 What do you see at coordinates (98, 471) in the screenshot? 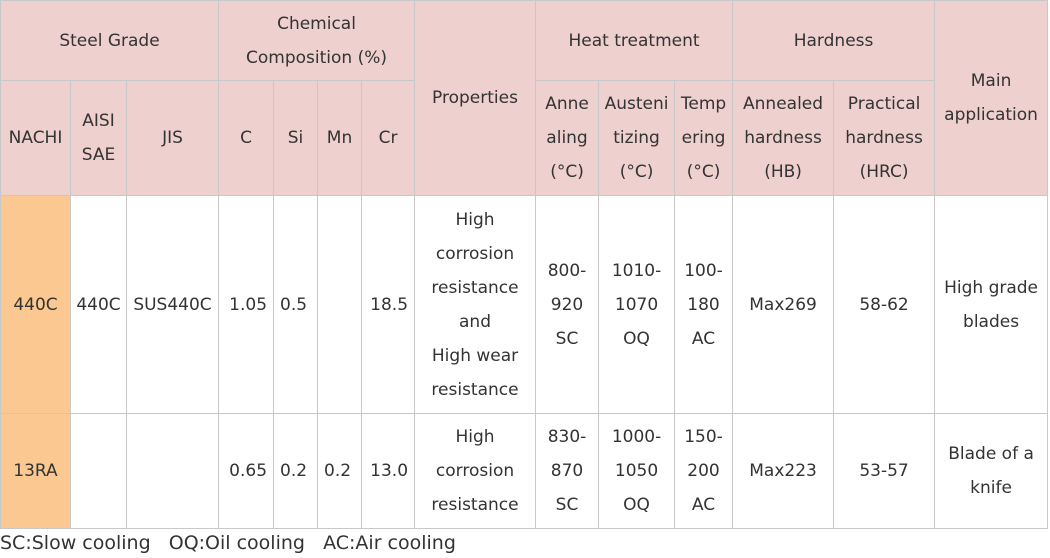
I see `cell-aisi-sae` at bounding box center [98, 471].